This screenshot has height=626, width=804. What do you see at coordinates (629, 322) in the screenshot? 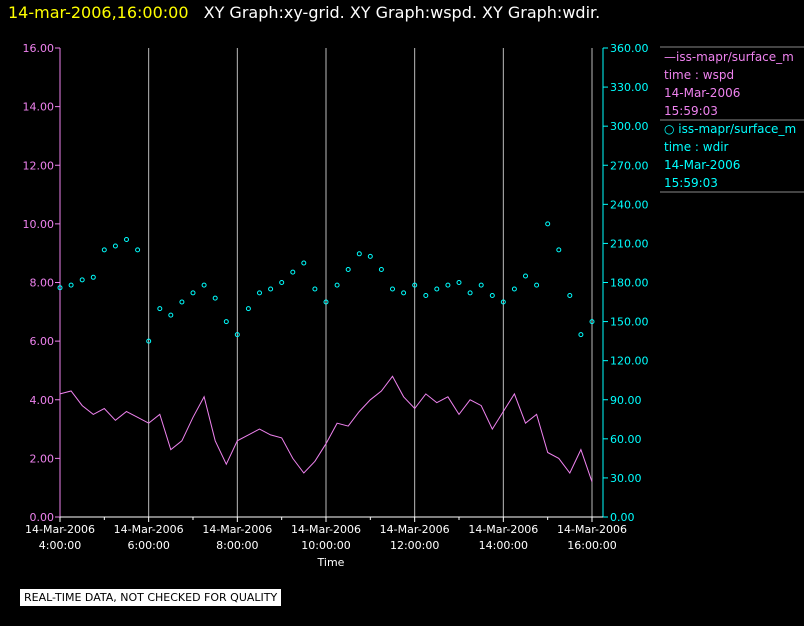
I see `right-tick-label: 150.00` at bounding box center [629, 322].